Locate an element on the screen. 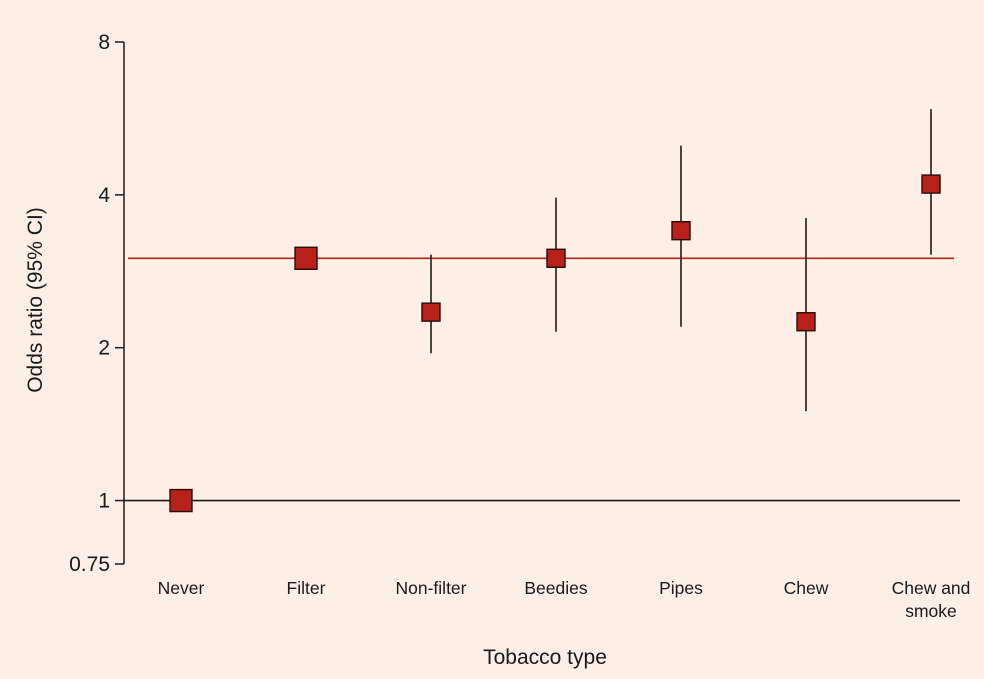 The height and width of the screenshot is (679, 984). x-category-label: smoke is located at coordinates (931, 611).